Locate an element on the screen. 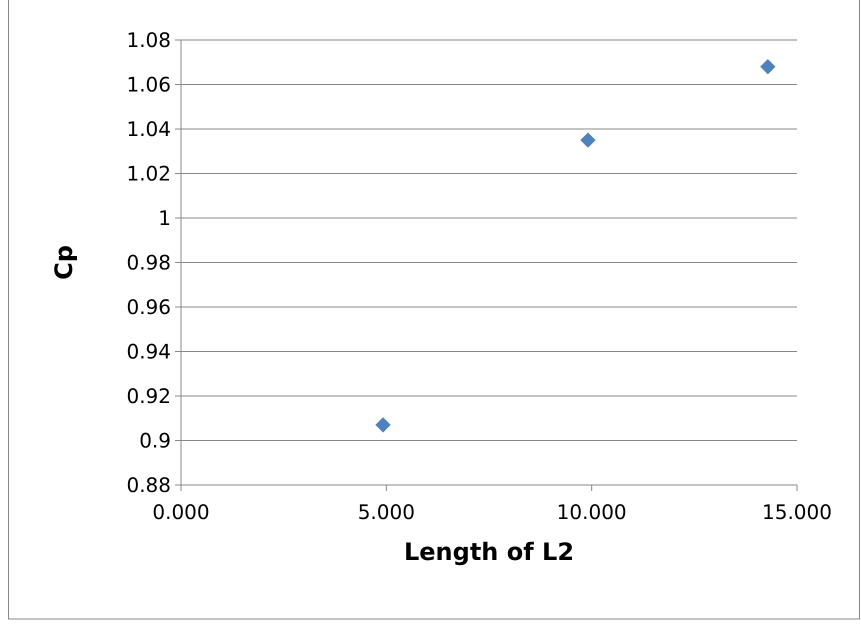 This screenshot has height=628, width=861. x-tick-label: 5.000 is located at coordinates (386, 512).